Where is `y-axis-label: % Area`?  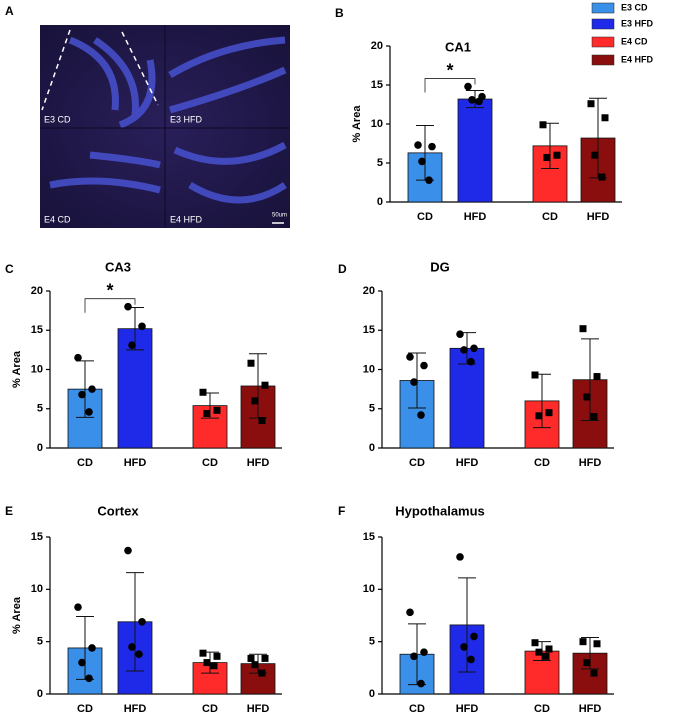
y-axis-label: % Area is located at coordinates (357, 124).